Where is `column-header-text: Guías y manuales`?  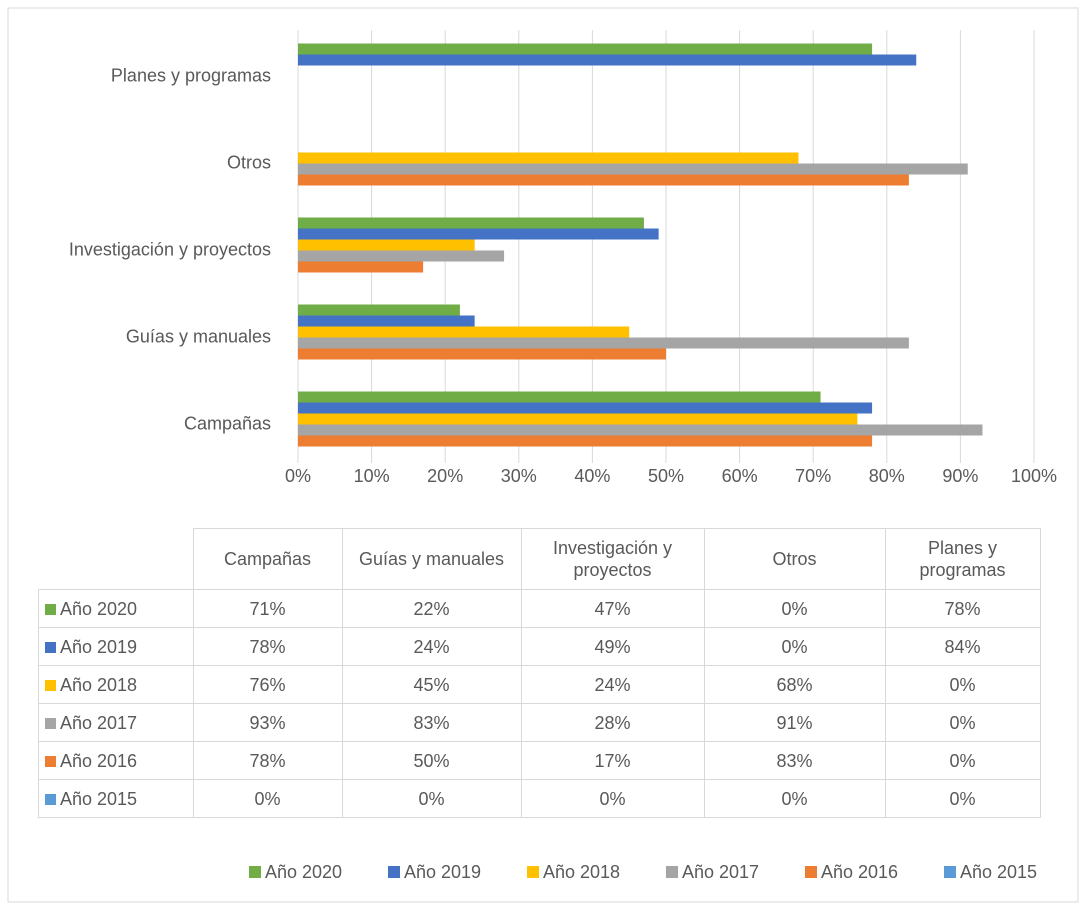 column-header-text: Guías y manuales is located at coordinates (431, 559).